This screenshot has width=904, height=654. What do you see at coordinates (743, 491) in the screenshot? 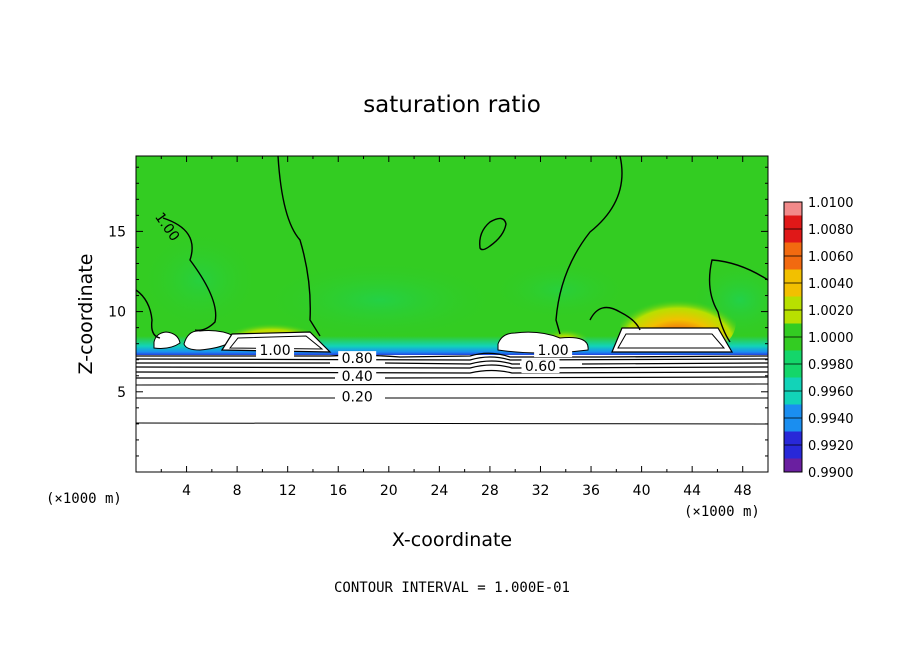
I see `x-tick-label: 48` at bounding box center [743, 491].